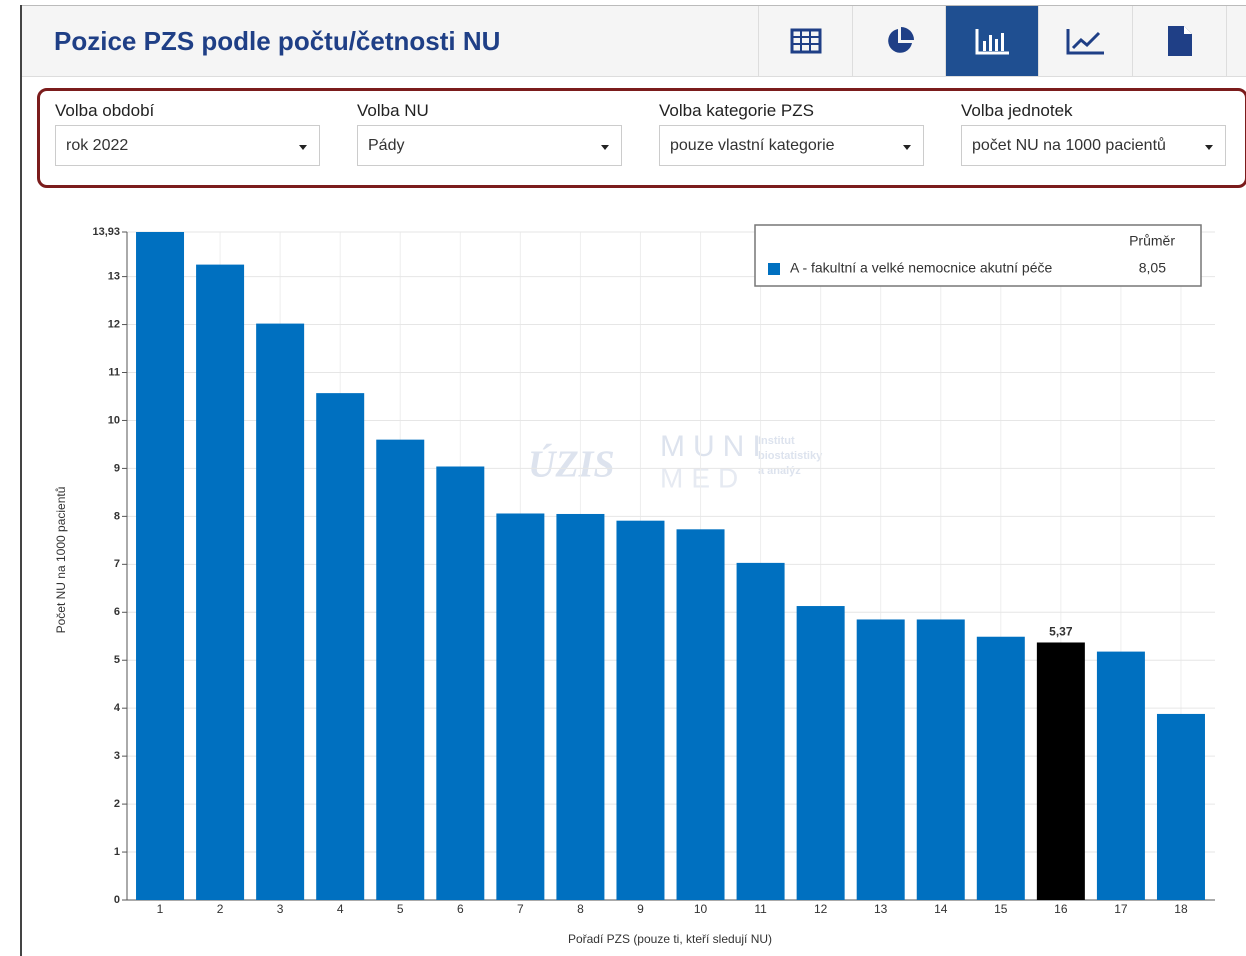 The image size is (1246, 956). What do you see at coordinates (21, 480) in the screenshot?
I see `frame-border` at bounding box center [21, 480].